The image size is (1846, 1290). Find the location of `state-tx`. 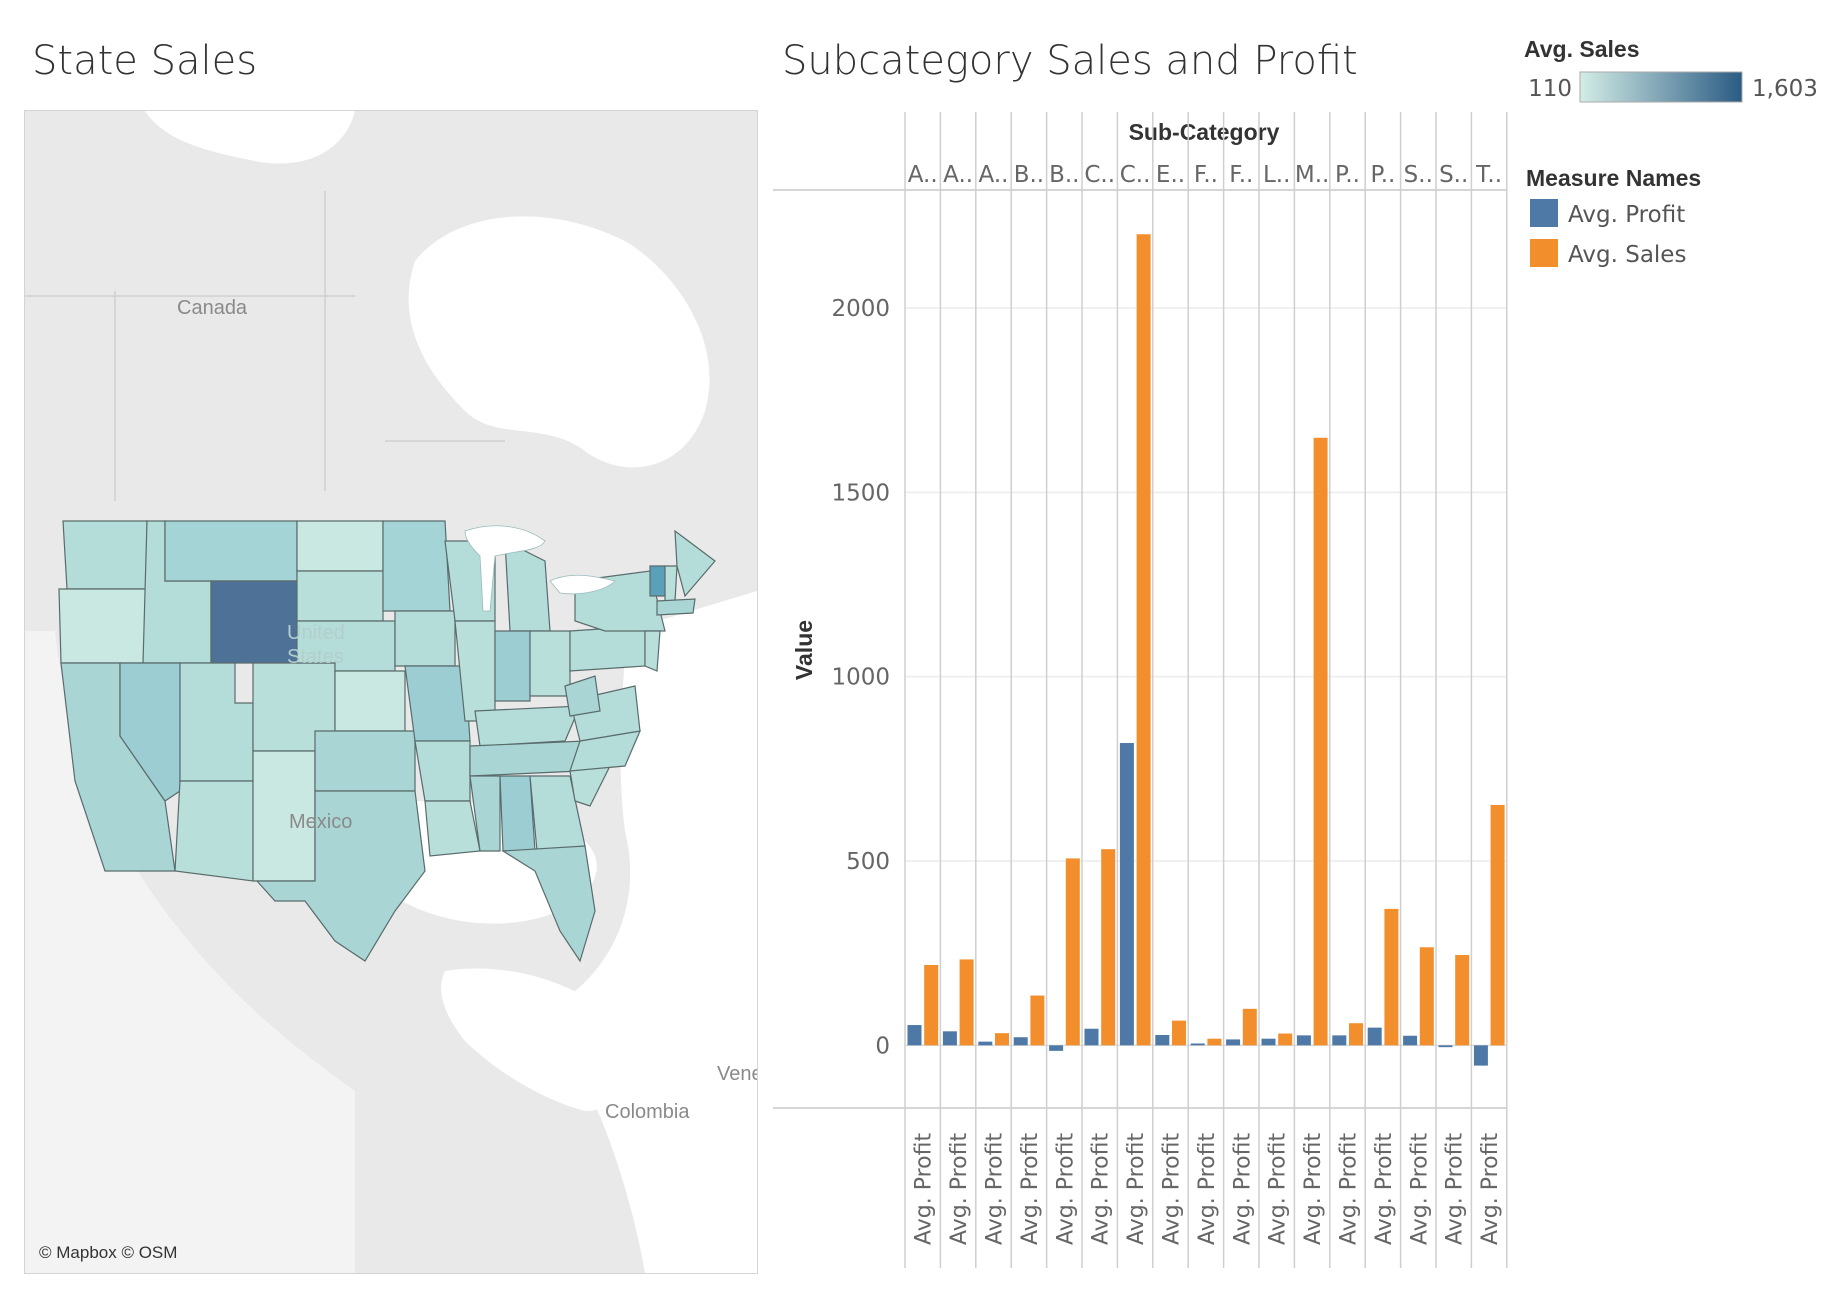

state-tx is located at coordinates (340, 876).